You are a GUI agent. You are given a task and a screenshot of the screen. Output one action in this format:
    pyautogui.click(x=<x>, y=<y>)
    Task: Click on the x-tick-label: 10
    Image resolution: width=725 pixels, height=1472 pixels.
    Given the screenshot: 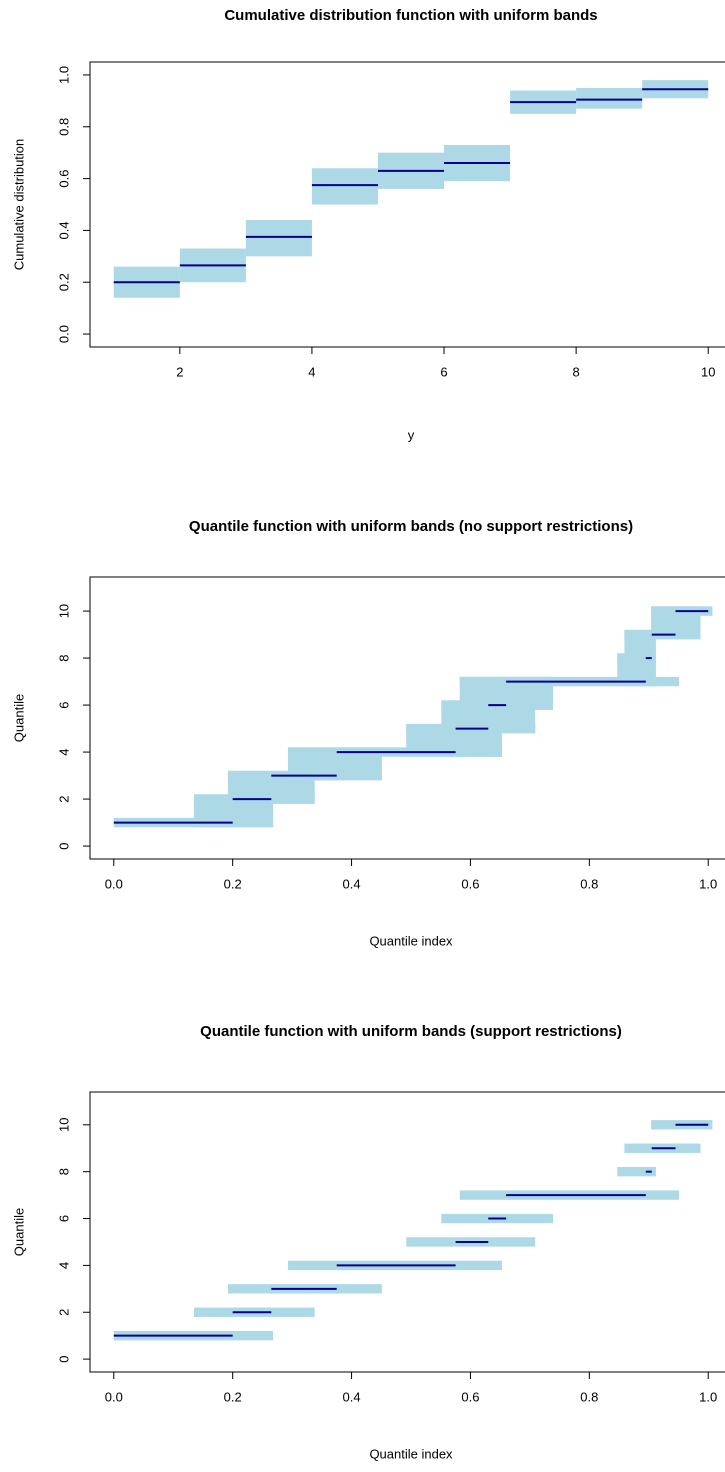 What is the action you would take?
    pyautogui.click(x=708, y=371)
    